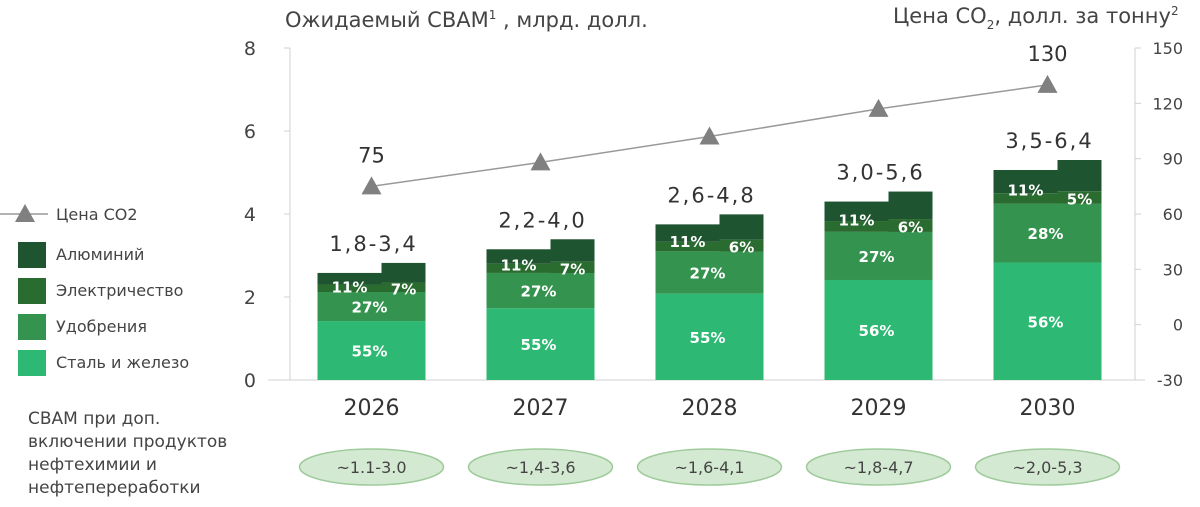 The image size is (1200, 507). What do you see at coordinates (1170, 380) in the screenshot?
I see `y2-tick-label: -30` at bounding box center [1170, 380].